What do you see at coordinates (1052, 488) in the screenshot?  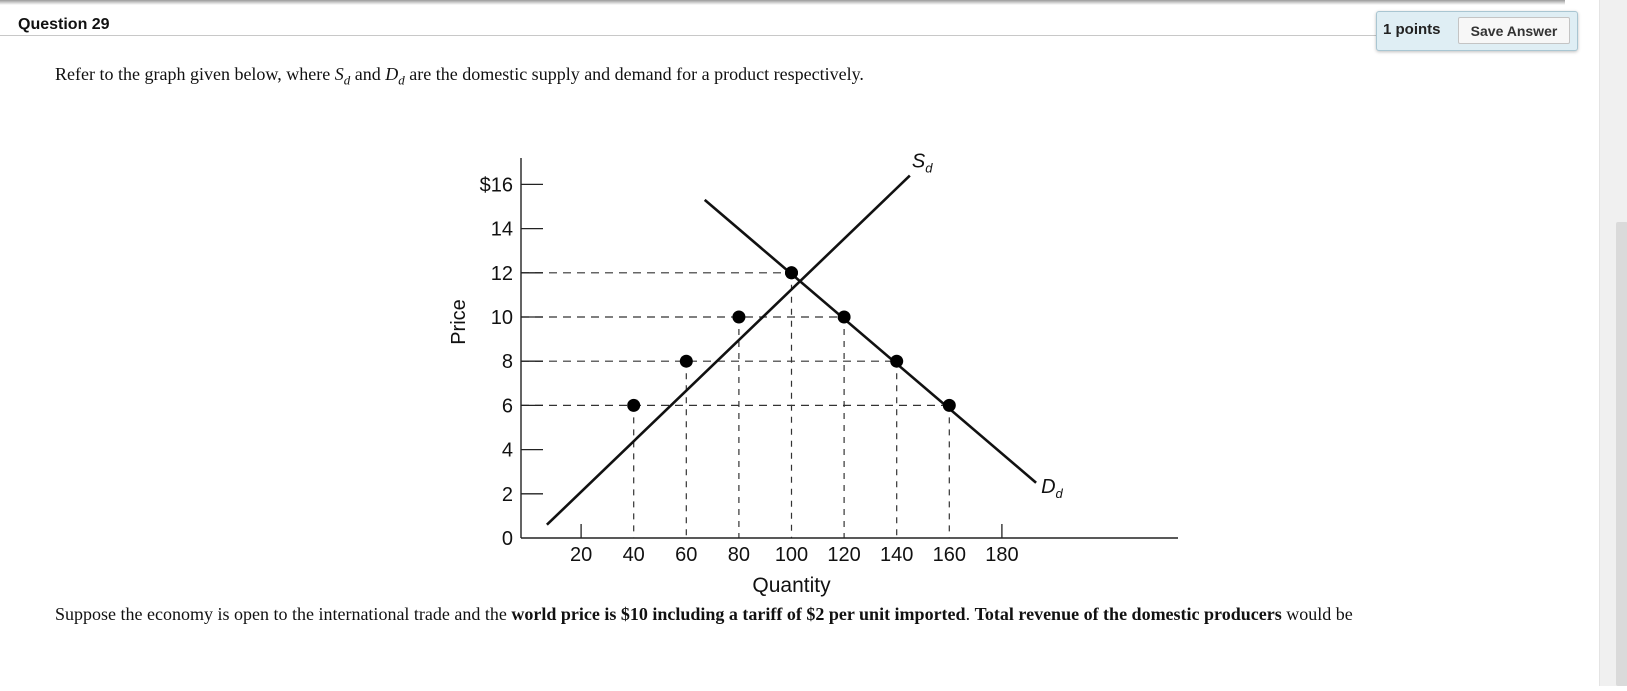 I see `series-label-Dd: Dd` at bounding box center [1052, 488].